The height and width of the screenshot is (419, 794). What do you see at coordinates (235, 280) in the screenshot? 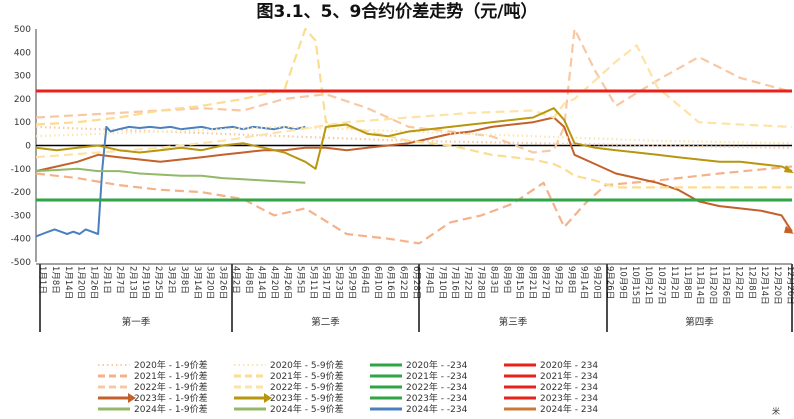
I see `x-tick-label: 4月2日` at bounding box center [235, 280].